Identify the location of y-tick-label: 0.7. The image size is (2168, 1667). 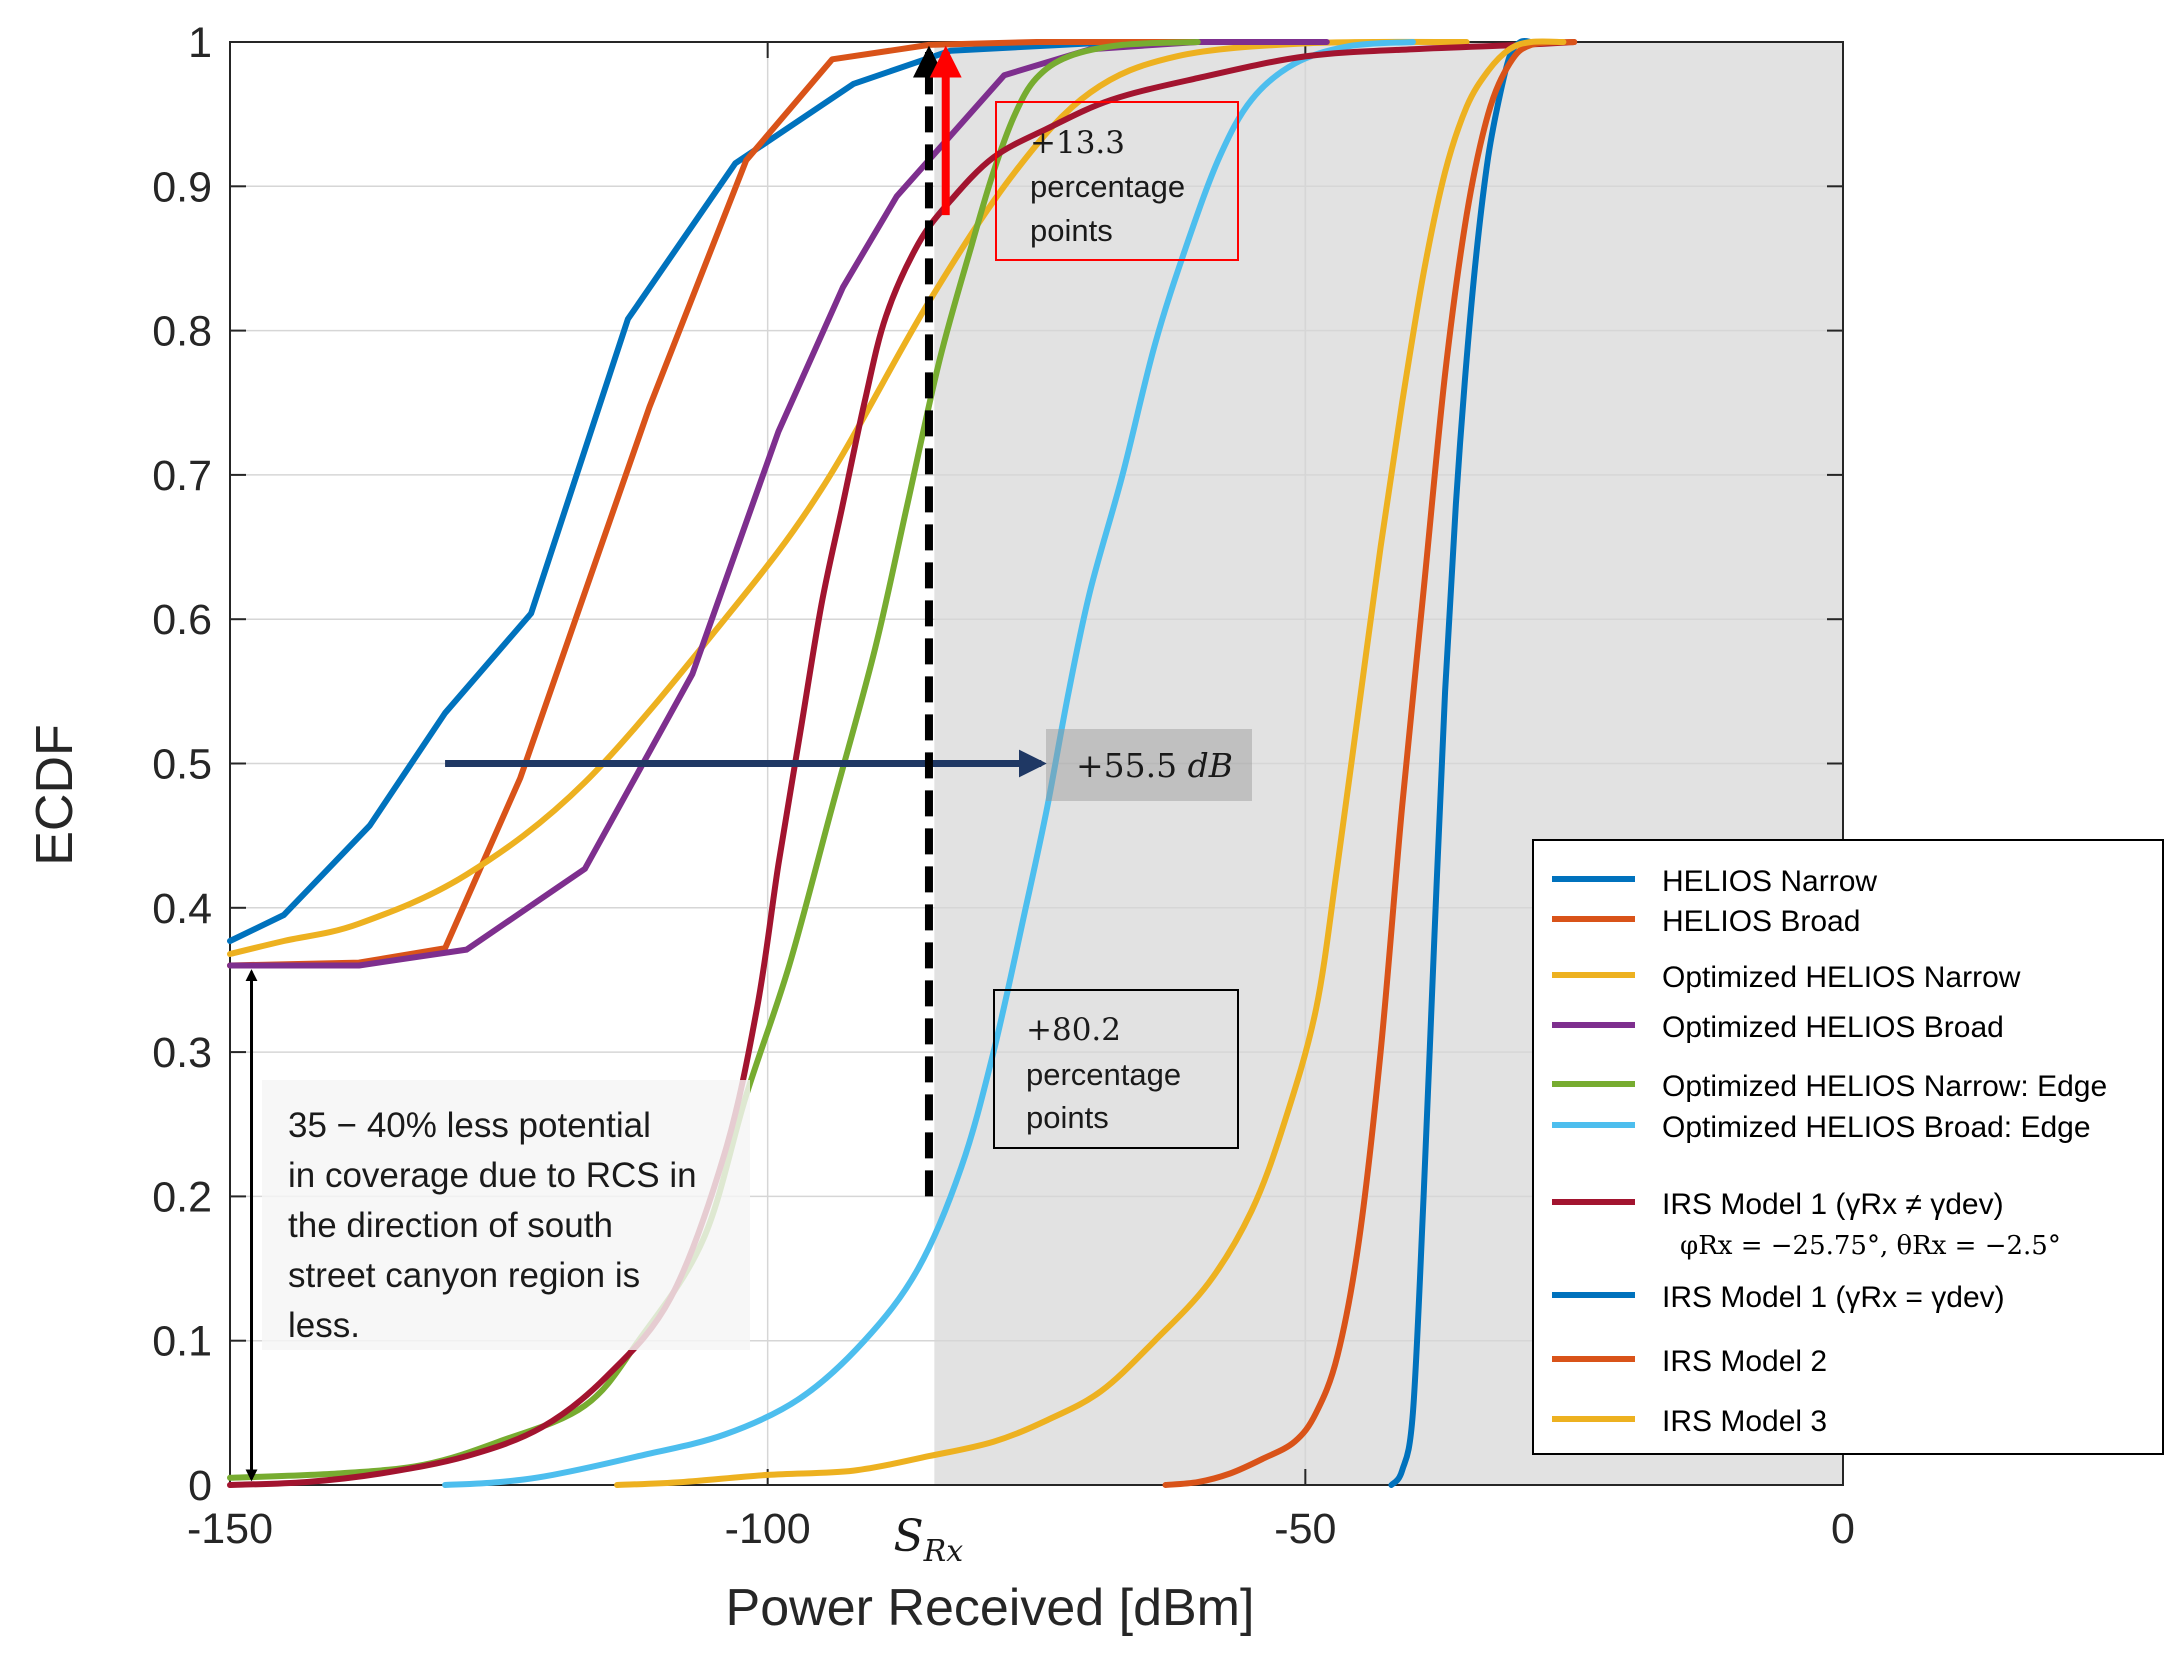
(182, 476).